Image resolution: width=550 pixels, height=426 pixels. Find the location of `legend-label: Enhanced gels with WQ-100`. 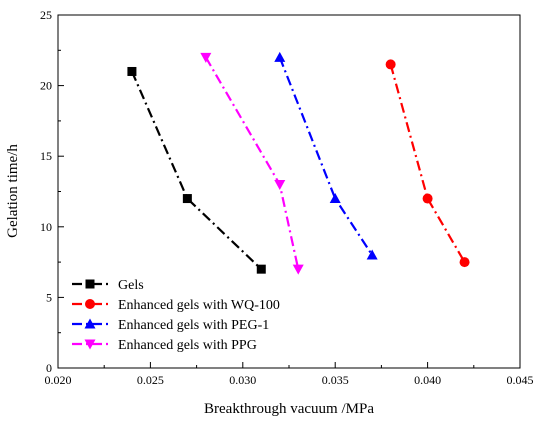

legend-label: Enhanced gels with WQ-100 is located at coordinates (199, 305).